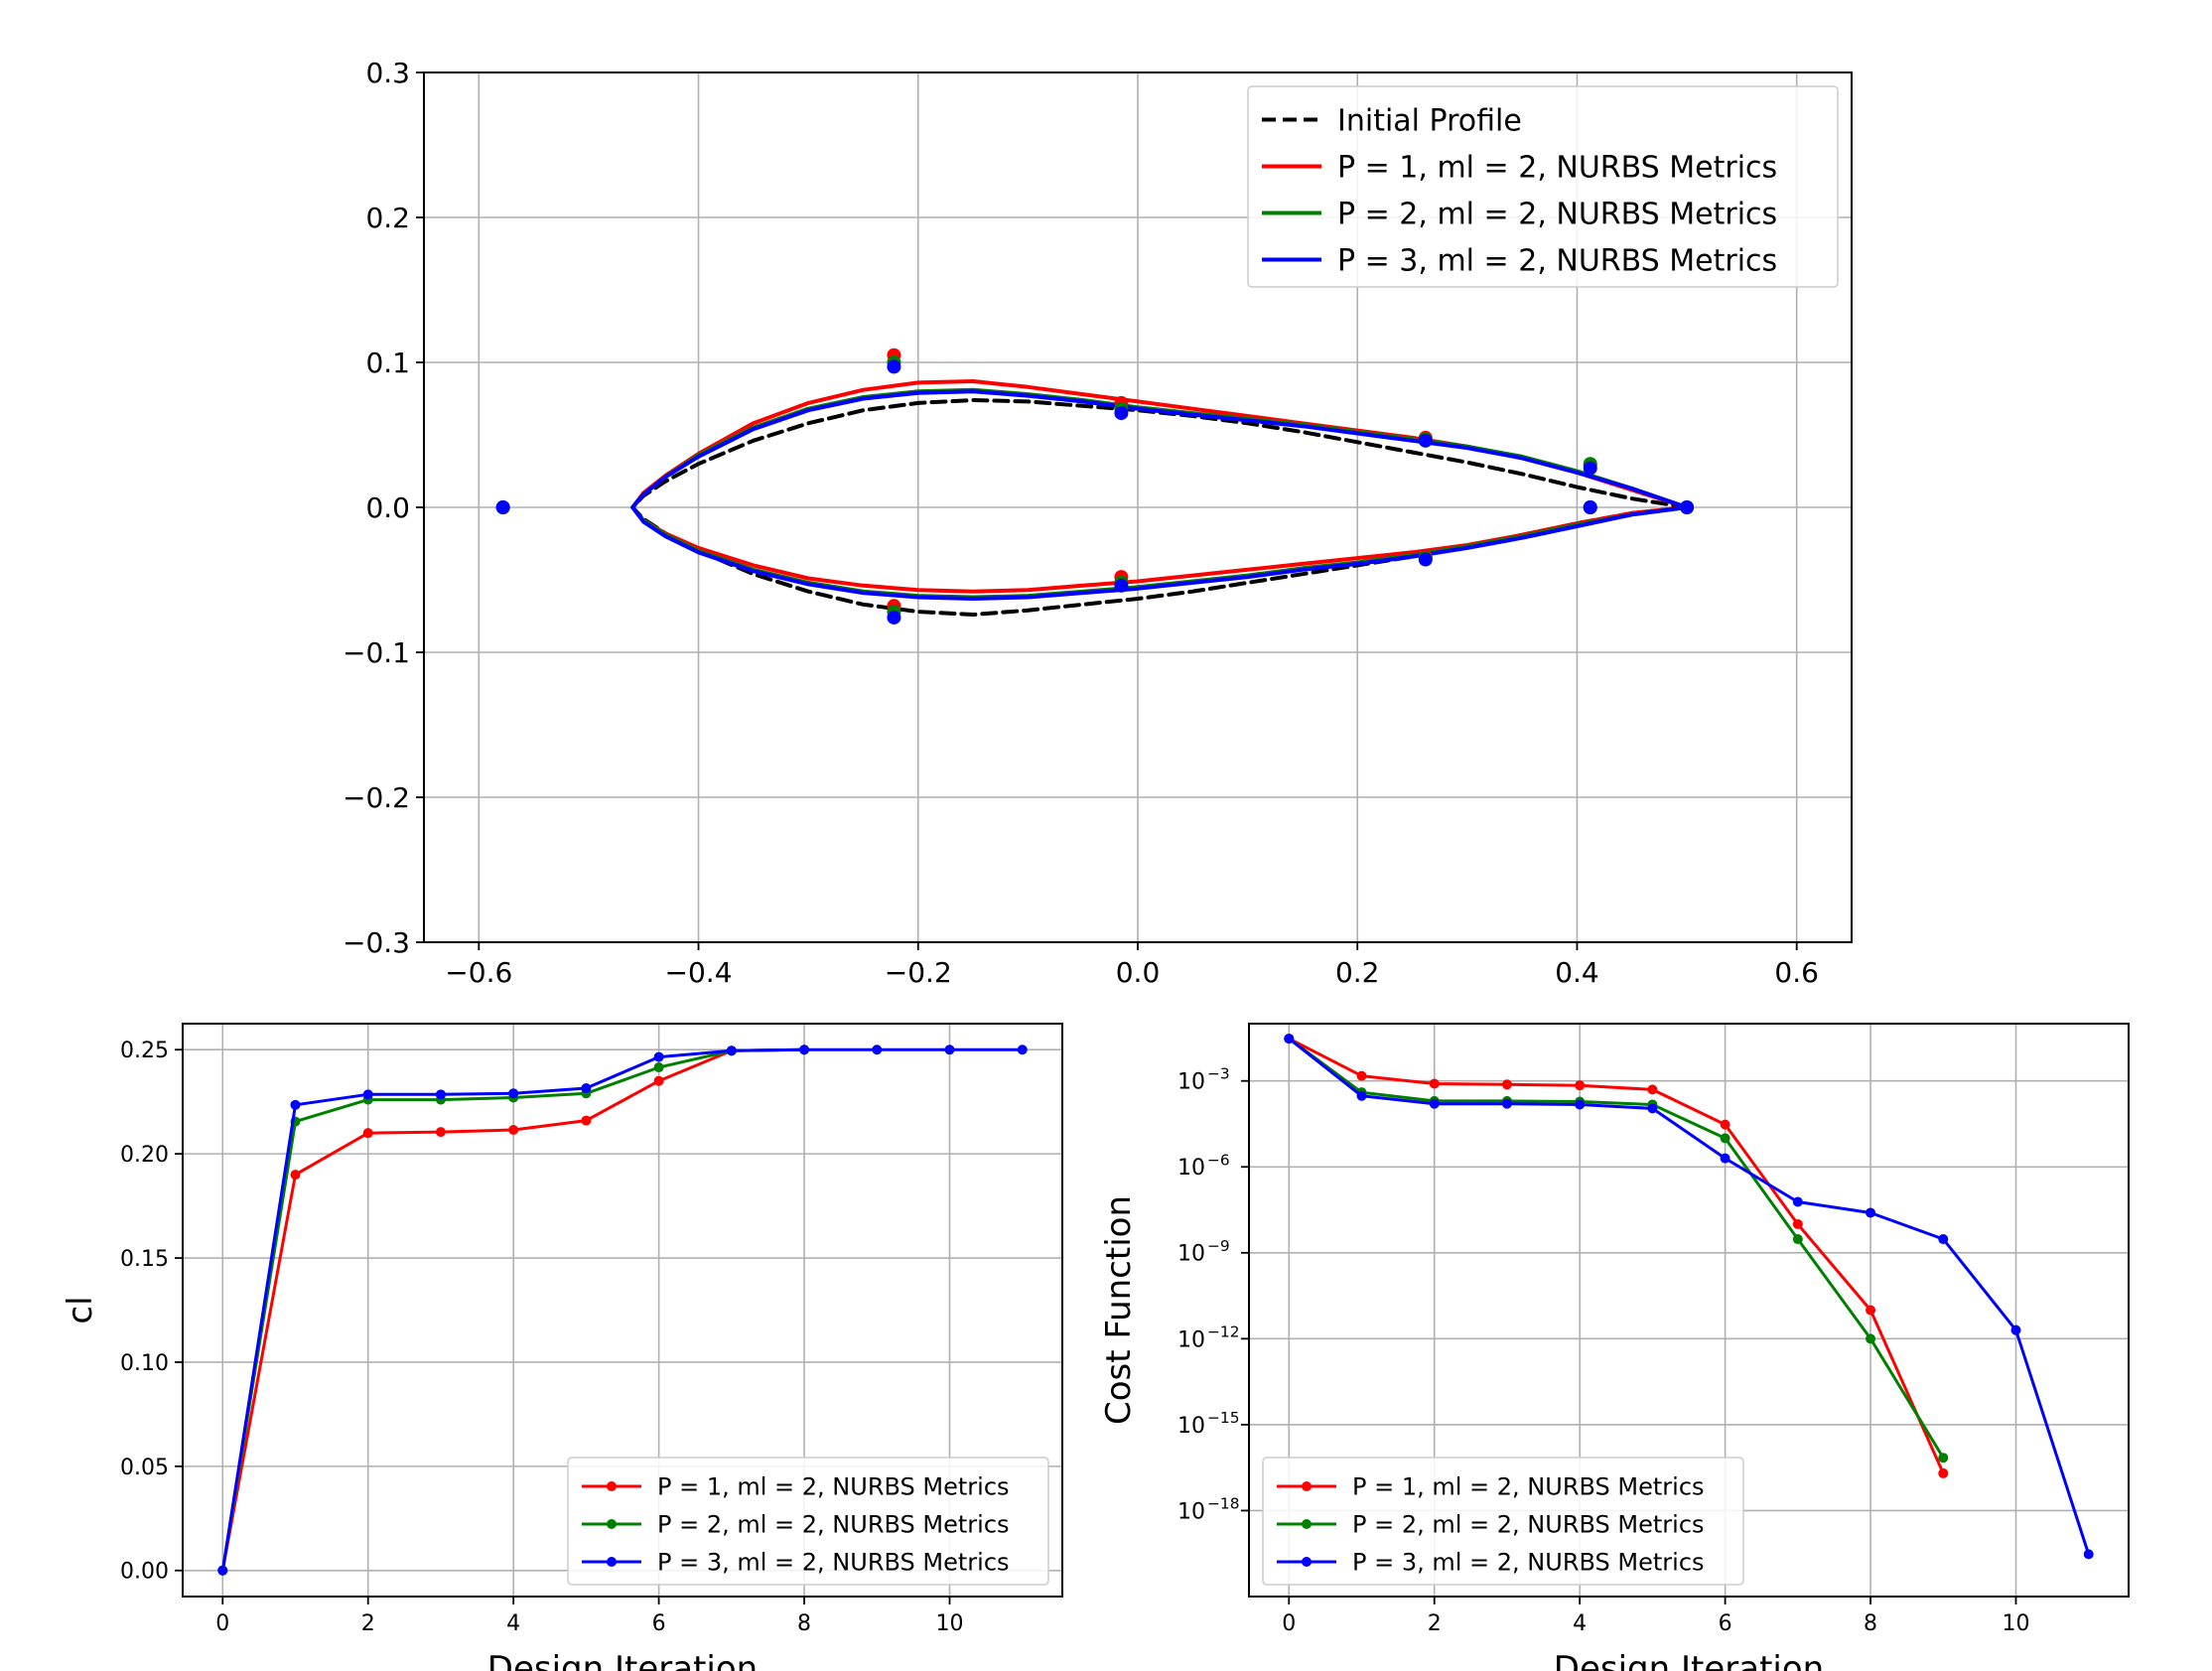 The image size is (2212, 1671). What do you see at coordinates (144, 1259) in the screenshot?
I see `y-tick-label: 0.15` at bounding box center [144, 1259].